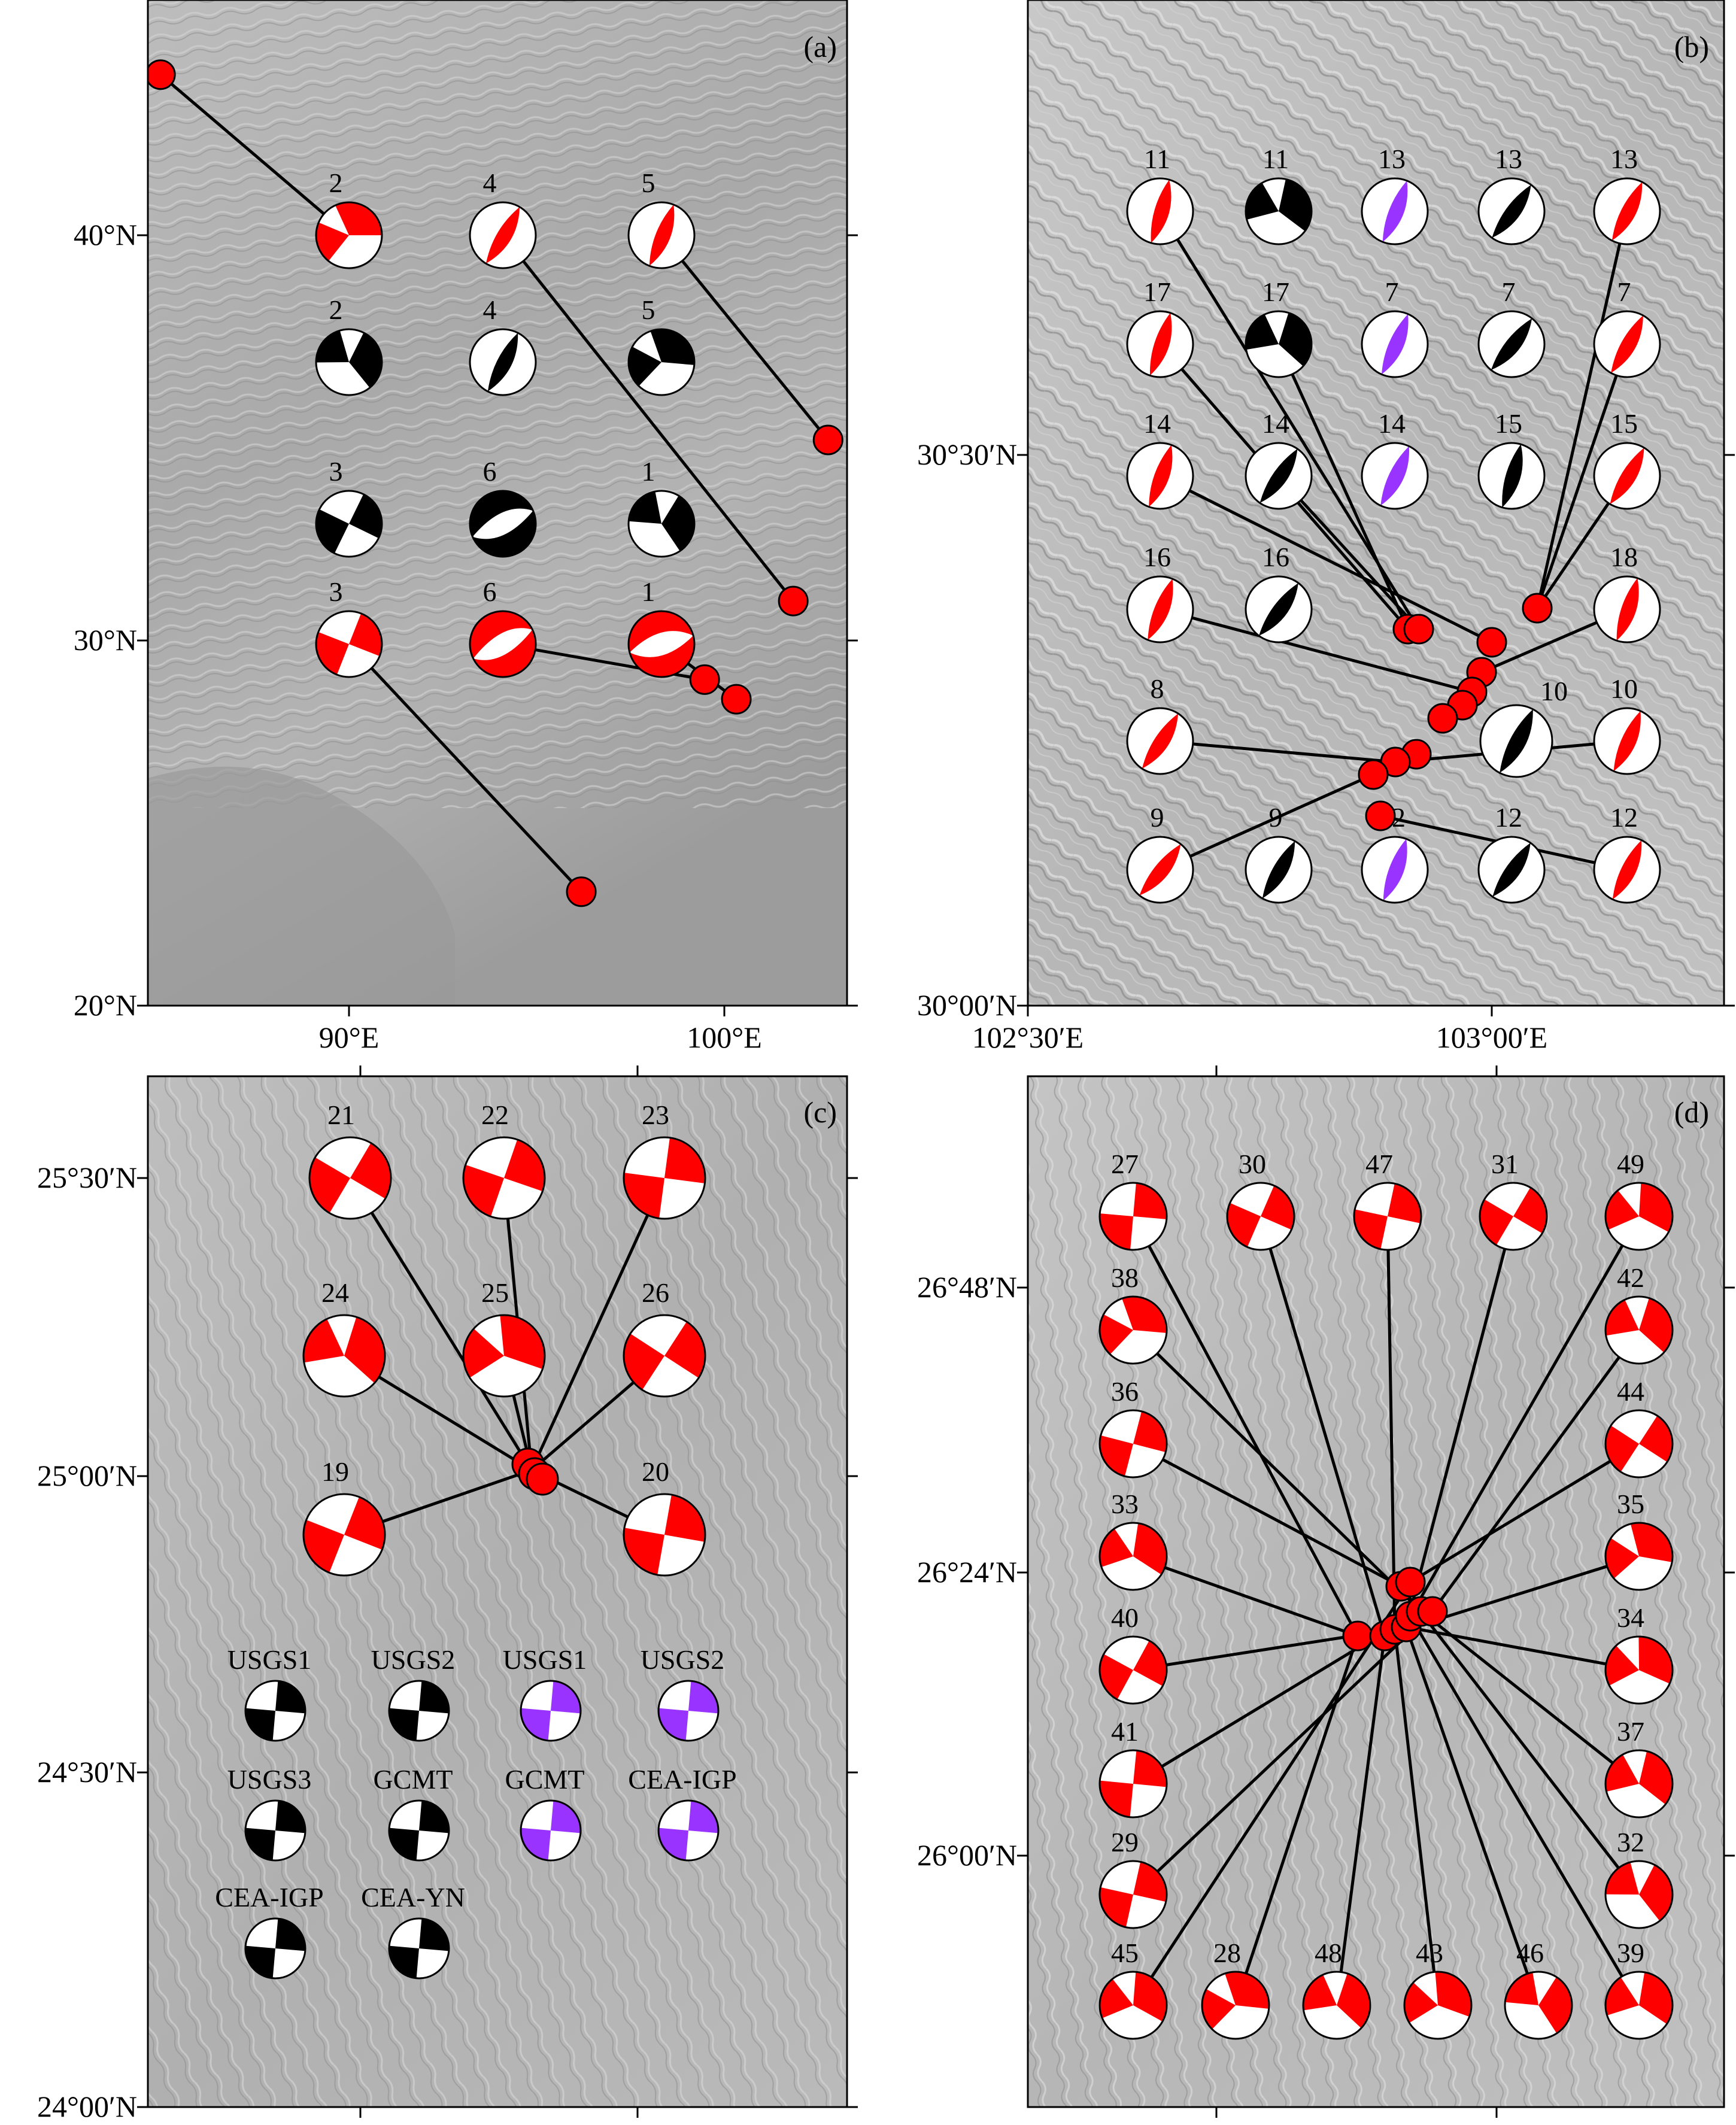 Image resolution: width=1736 pixels, height=2125 pixels. What do you see at coordinates (656, 1292) in the screenshot?
I see `beachball-label: 26` at bounding box center [656, 1292].